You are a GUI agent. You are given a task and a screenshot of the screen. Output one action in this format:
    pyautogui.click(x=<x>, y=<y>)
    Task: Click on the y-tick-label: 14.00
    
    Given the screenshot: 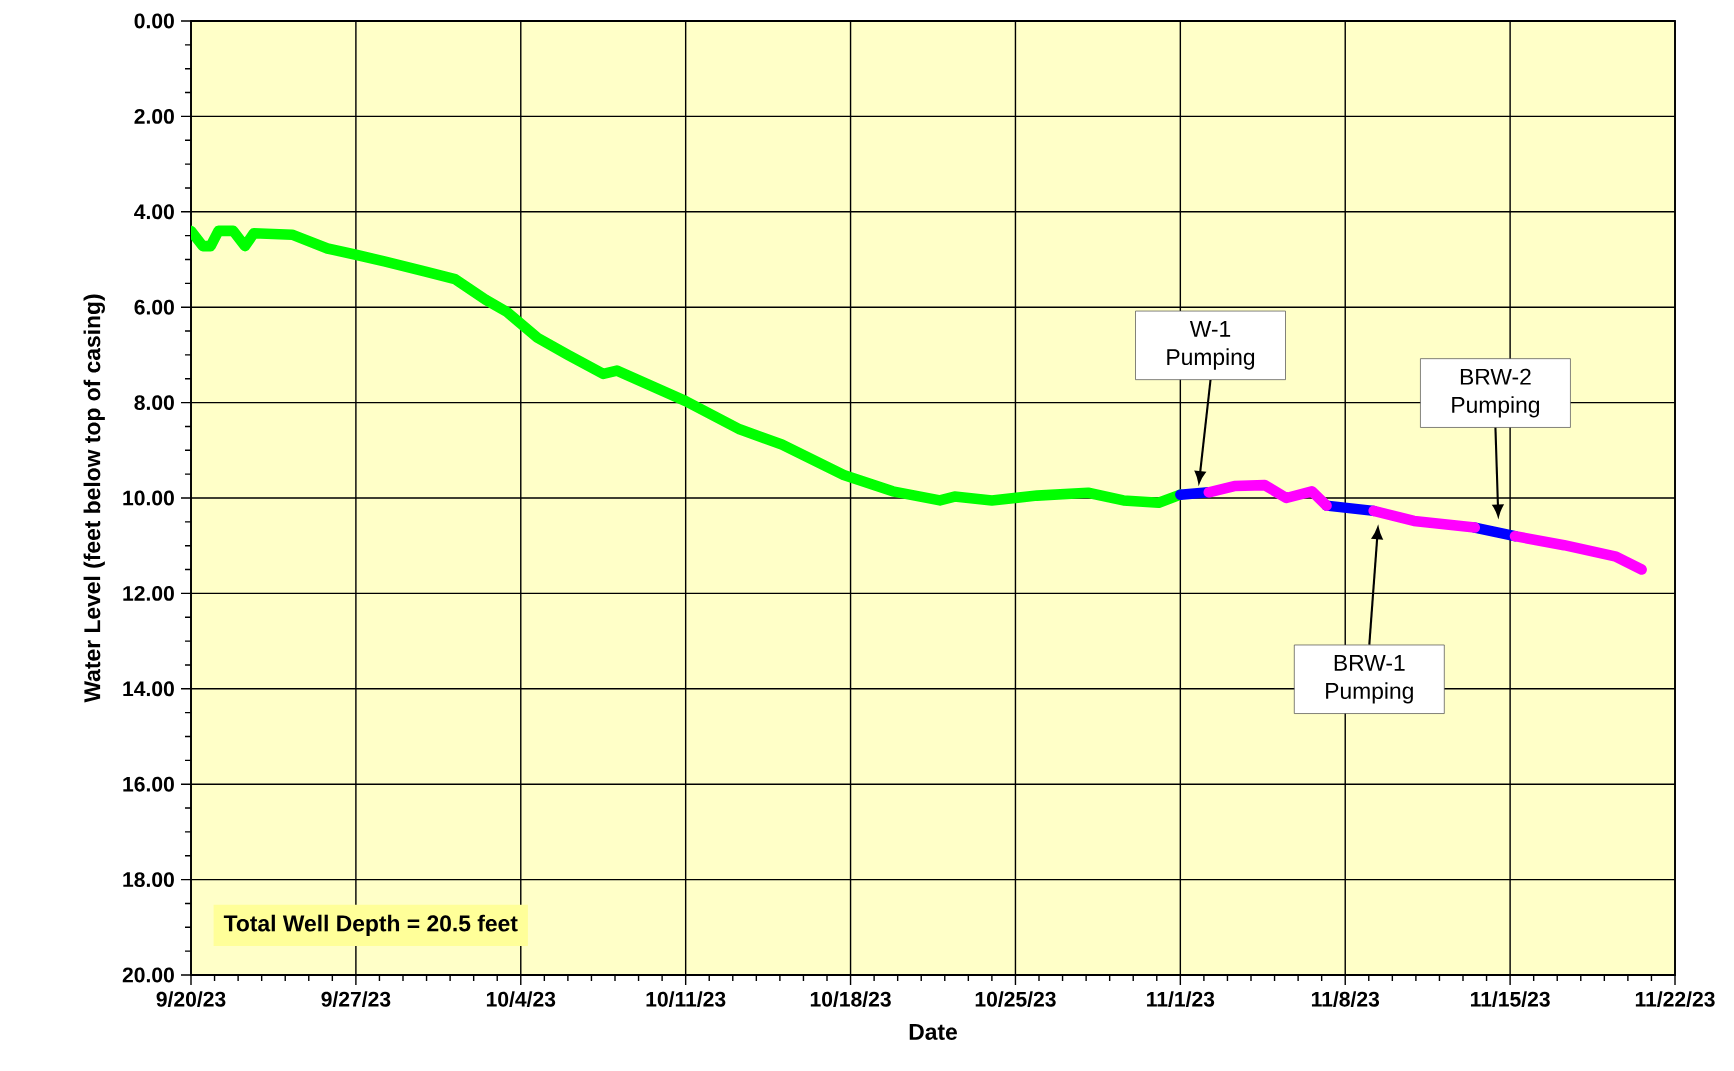 What is the action you would take?
    pyautogui.click(x=148, y=689)
    